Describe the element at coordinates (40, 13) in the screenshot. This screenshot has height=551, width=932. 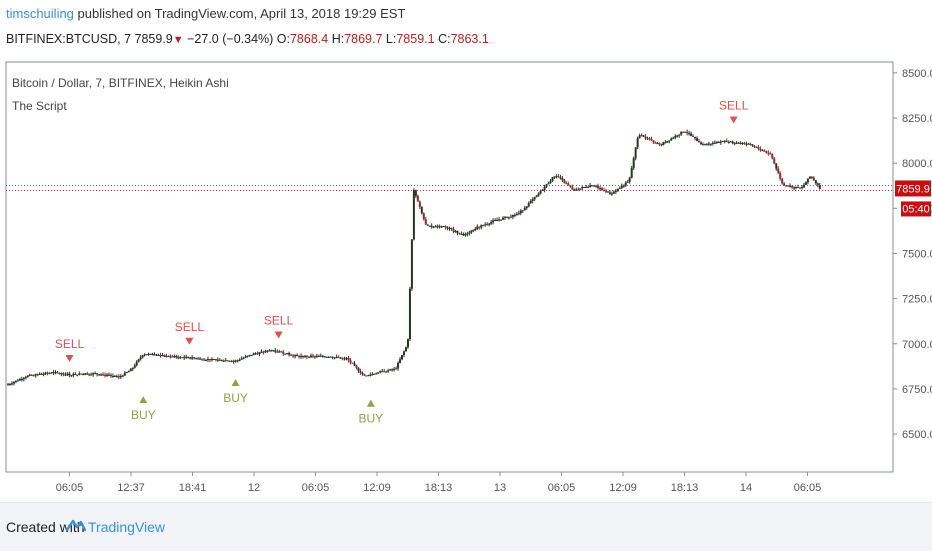
I see `author-link: timschuiling` at that location.